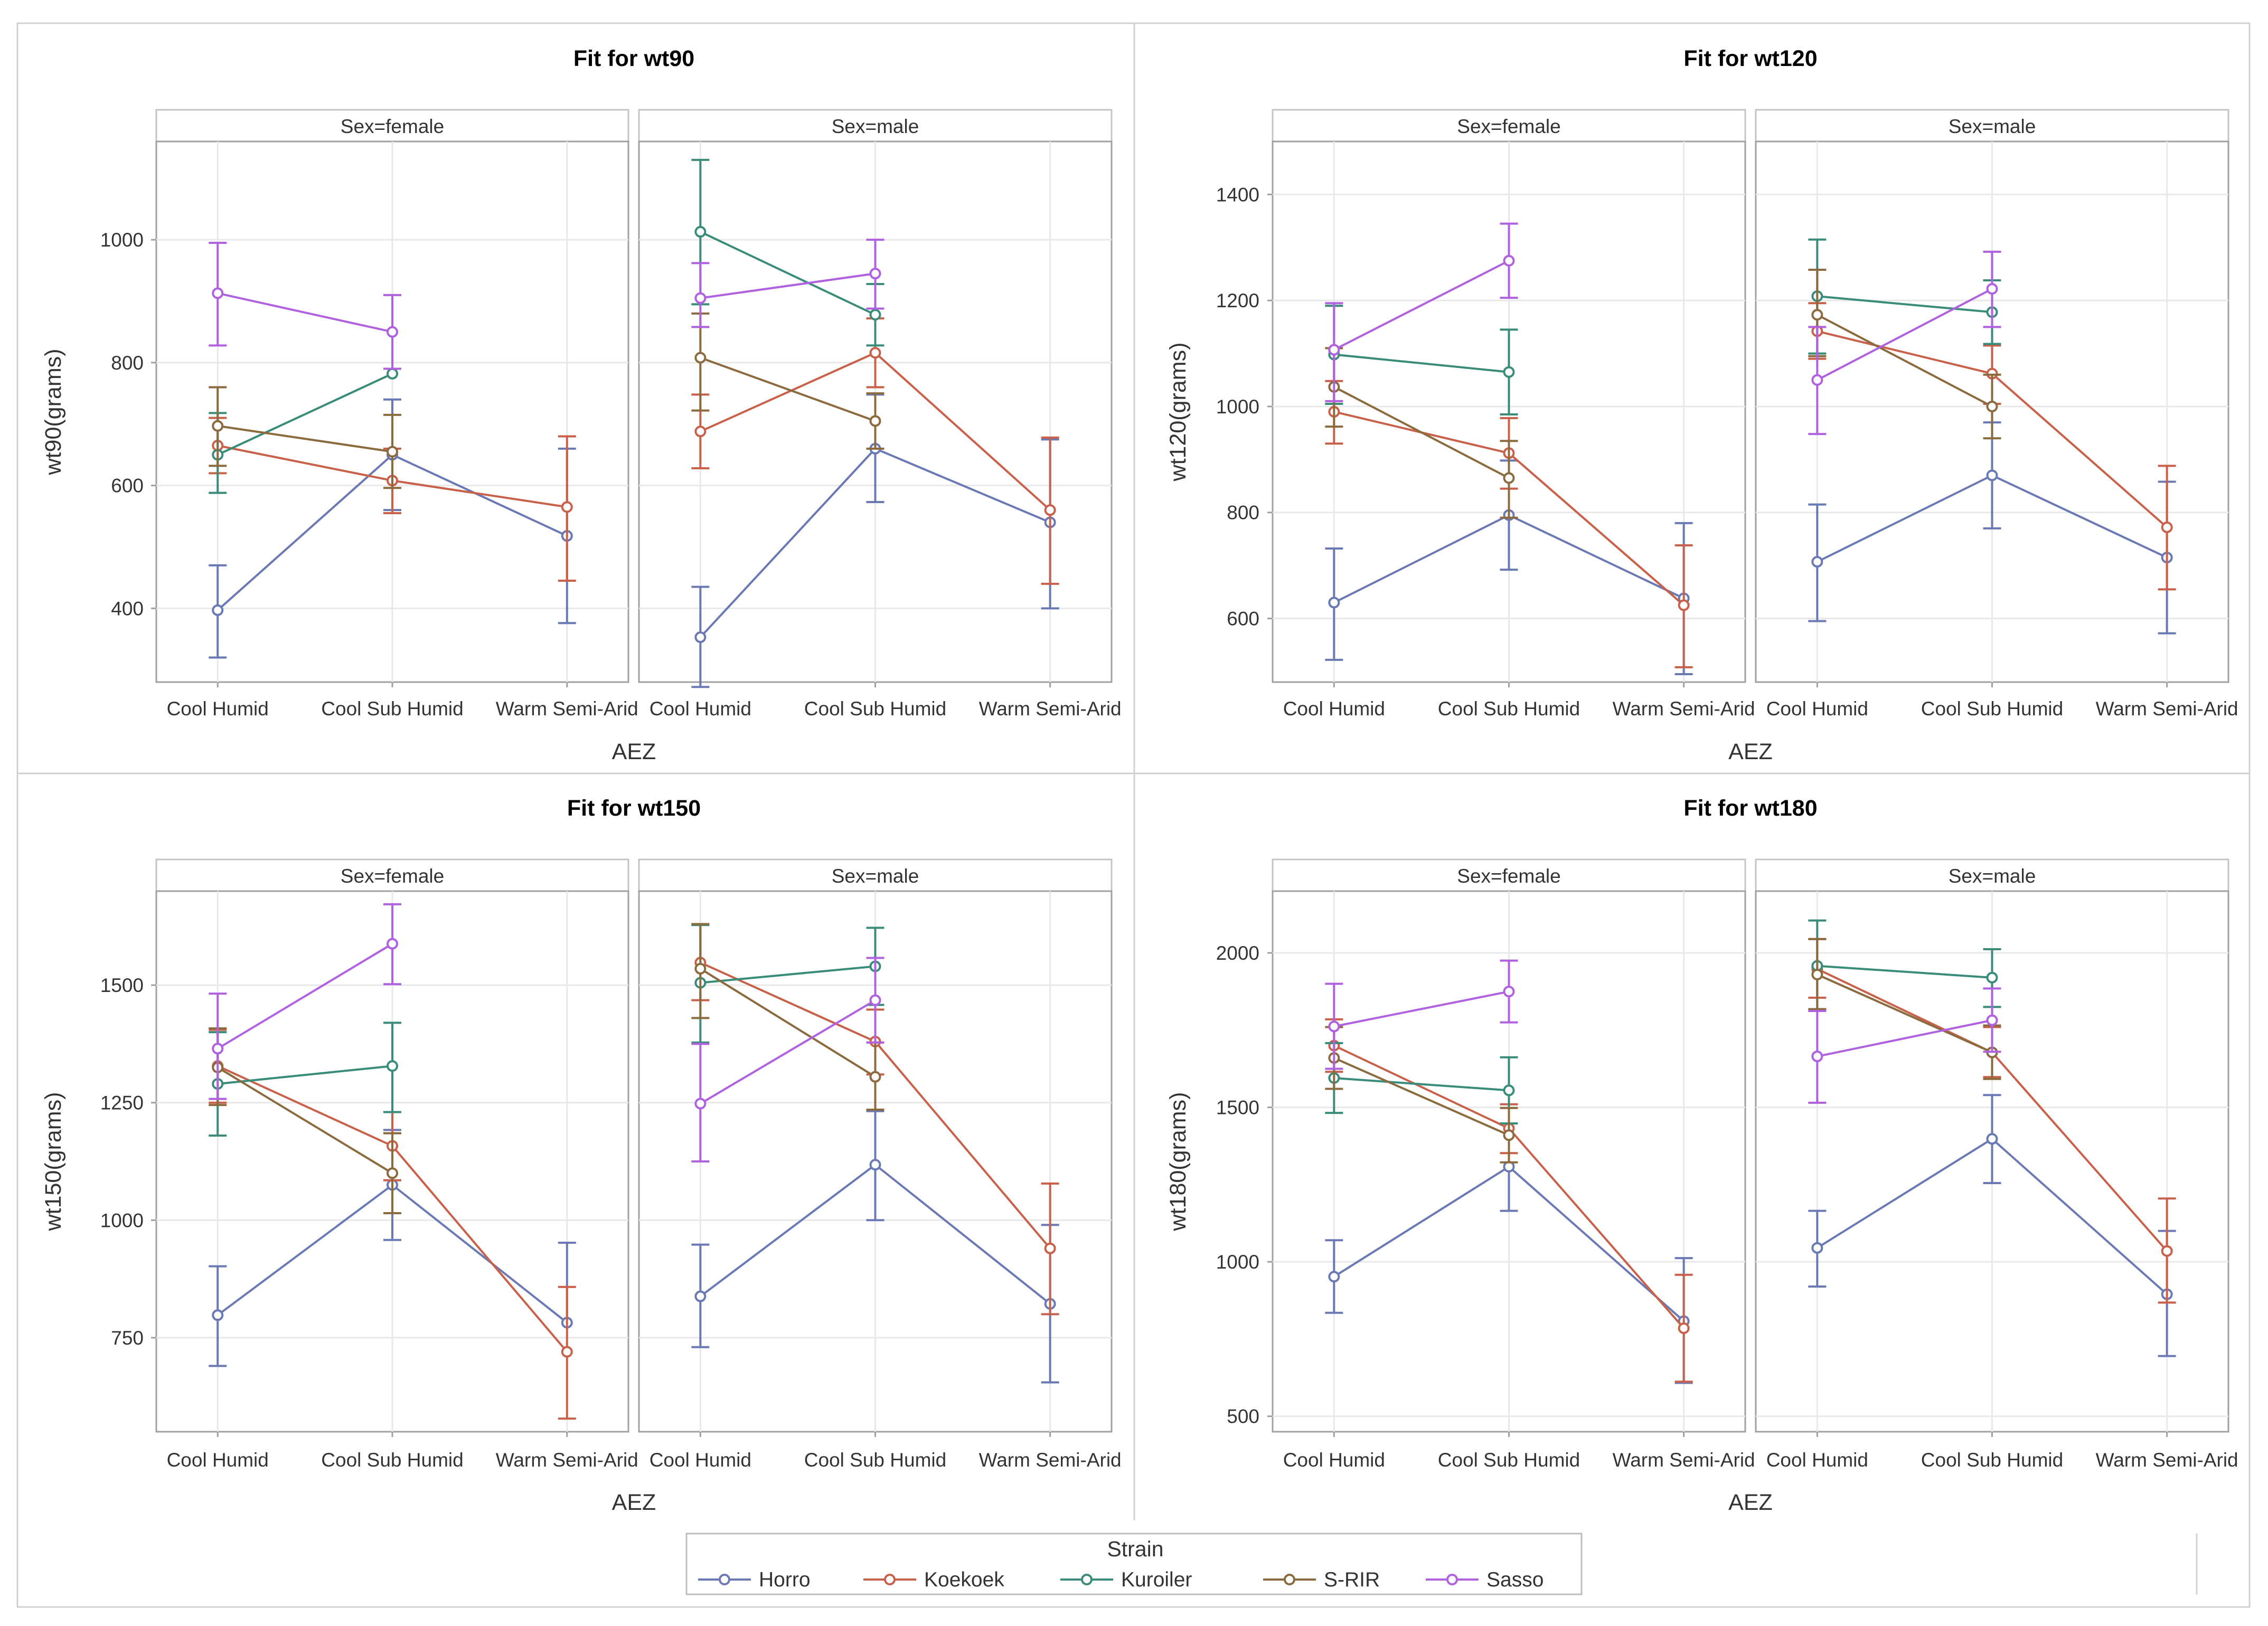 The width and height of the screenshot is (2268, 1626). What do you see at coordinates (1750, 1502) in the screenshot?
I see `x-axis-label: AEZ` at bounding box center [1750, 1502].